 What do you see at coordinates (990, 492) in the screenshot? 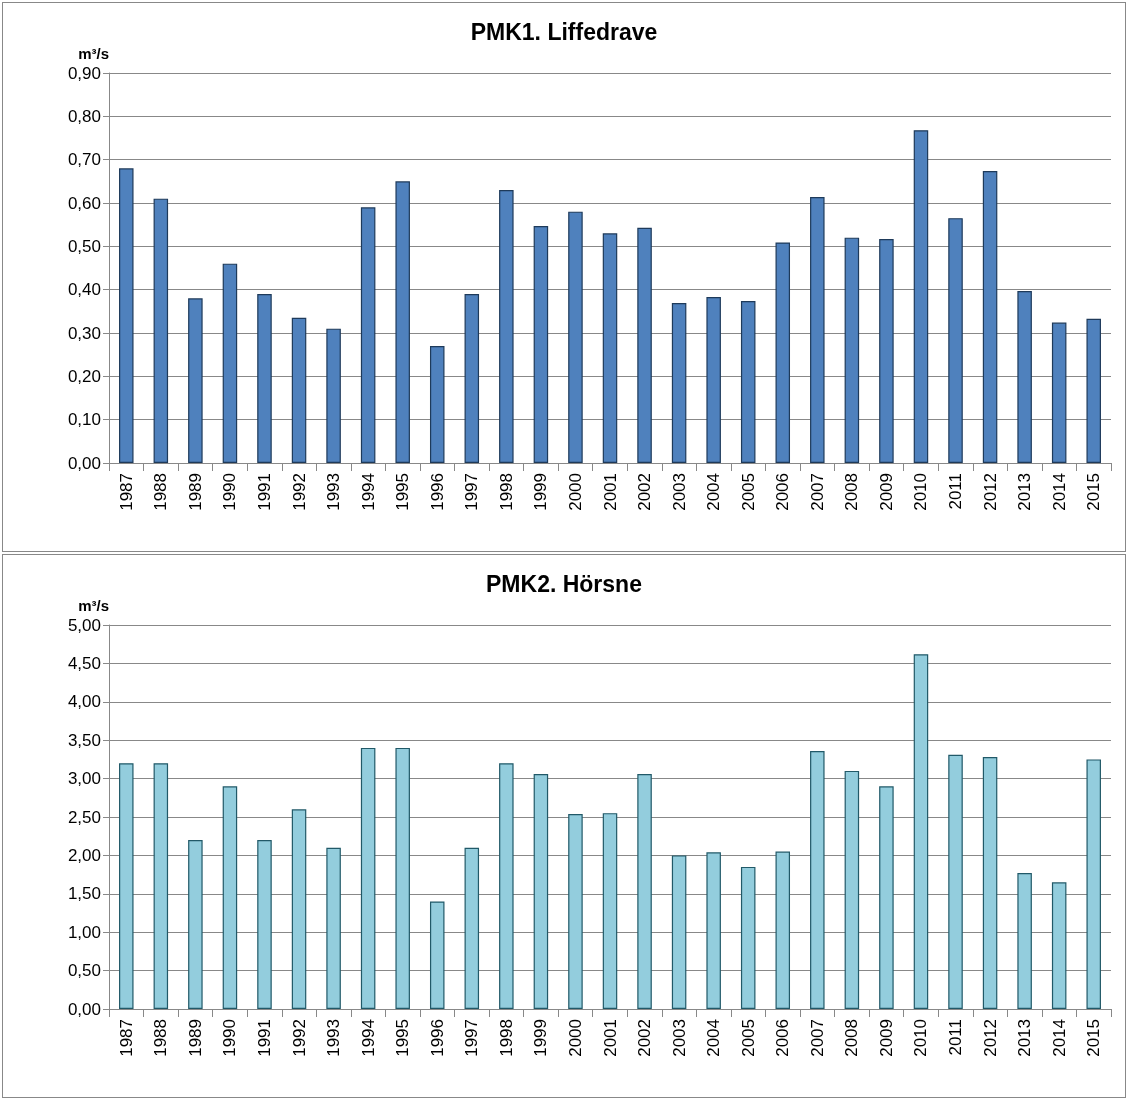
I see `x-tick-label: 2012` at bounding box center [990, 492].